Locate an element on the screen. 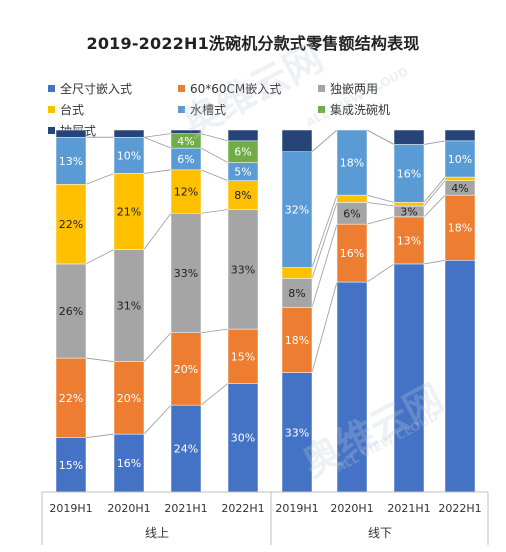  legend-label: 台式 is located at coordinates (72, 110).